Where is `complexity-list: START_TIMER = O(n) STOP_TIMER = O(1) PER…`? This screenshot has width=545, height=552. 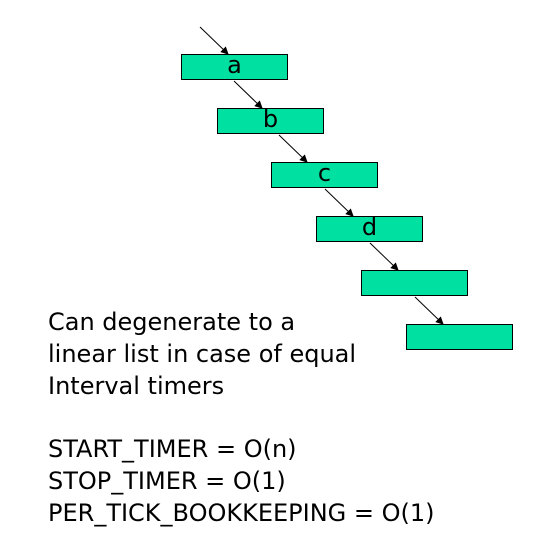 complexity-list: START_TIMER = O(n) STOP_TIMER = O(1) PER… is located at coordinates (241, 481).